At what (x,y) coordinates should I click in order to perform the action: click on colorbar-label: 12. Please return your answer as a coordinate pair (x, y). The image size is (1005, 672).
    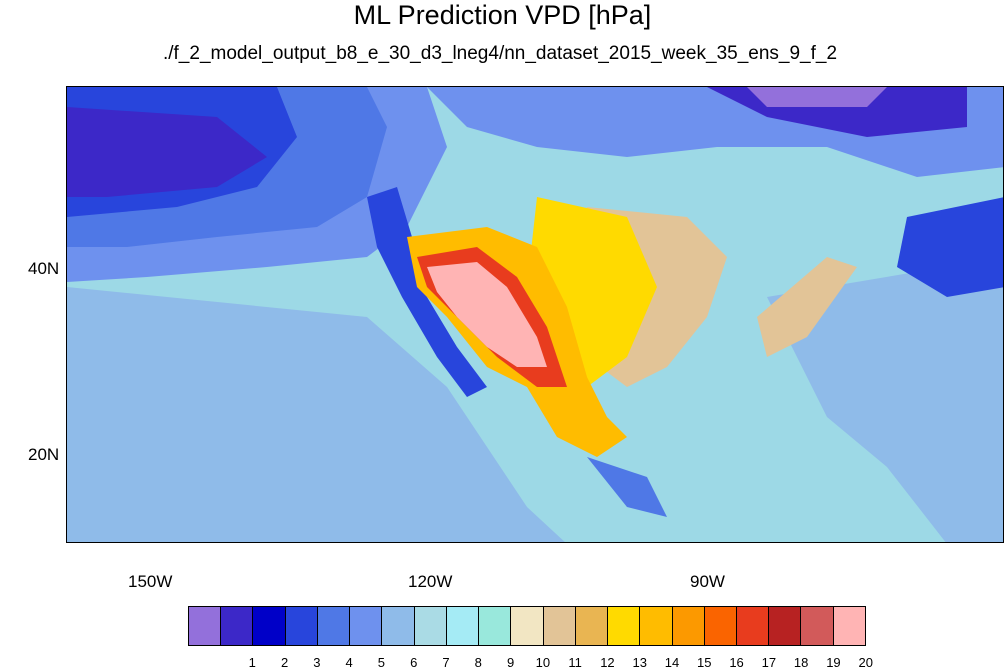
    Looking at the image, I should click on (607, 662).